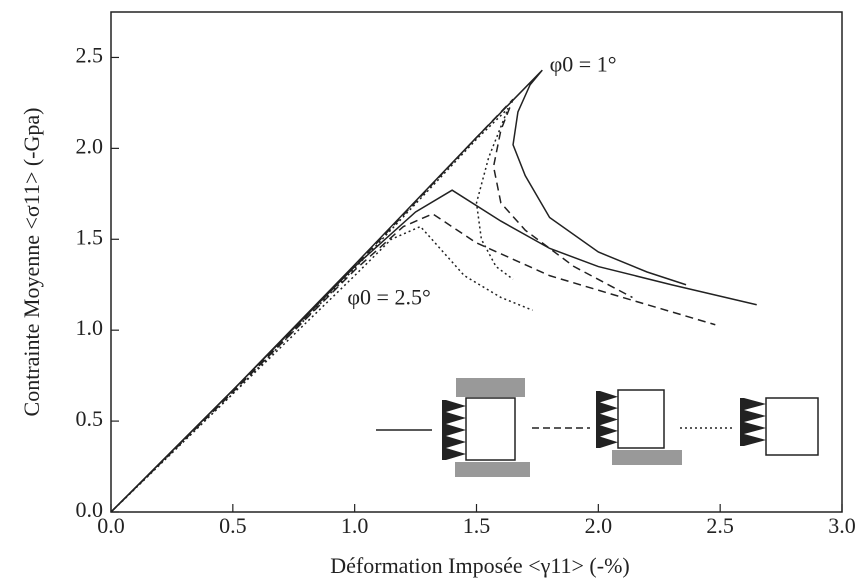 The height and width of the screenshot is (586, 864). I want to click on annotation: φ0 = 2.5°, so click(388, 296).